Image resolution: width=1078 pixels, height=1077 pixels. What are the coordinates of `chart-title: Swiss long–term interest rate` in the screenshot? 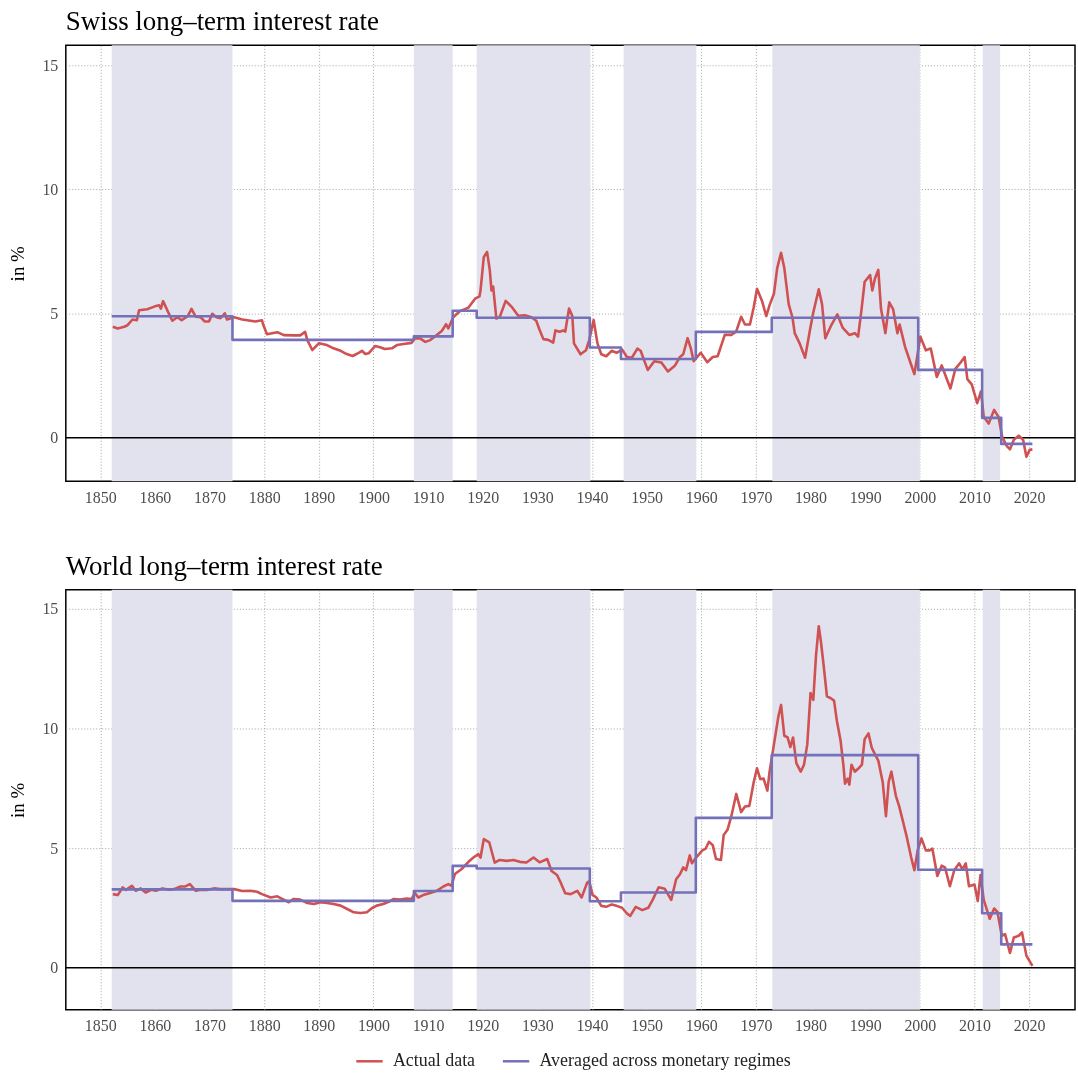 It's located at (222, 21).